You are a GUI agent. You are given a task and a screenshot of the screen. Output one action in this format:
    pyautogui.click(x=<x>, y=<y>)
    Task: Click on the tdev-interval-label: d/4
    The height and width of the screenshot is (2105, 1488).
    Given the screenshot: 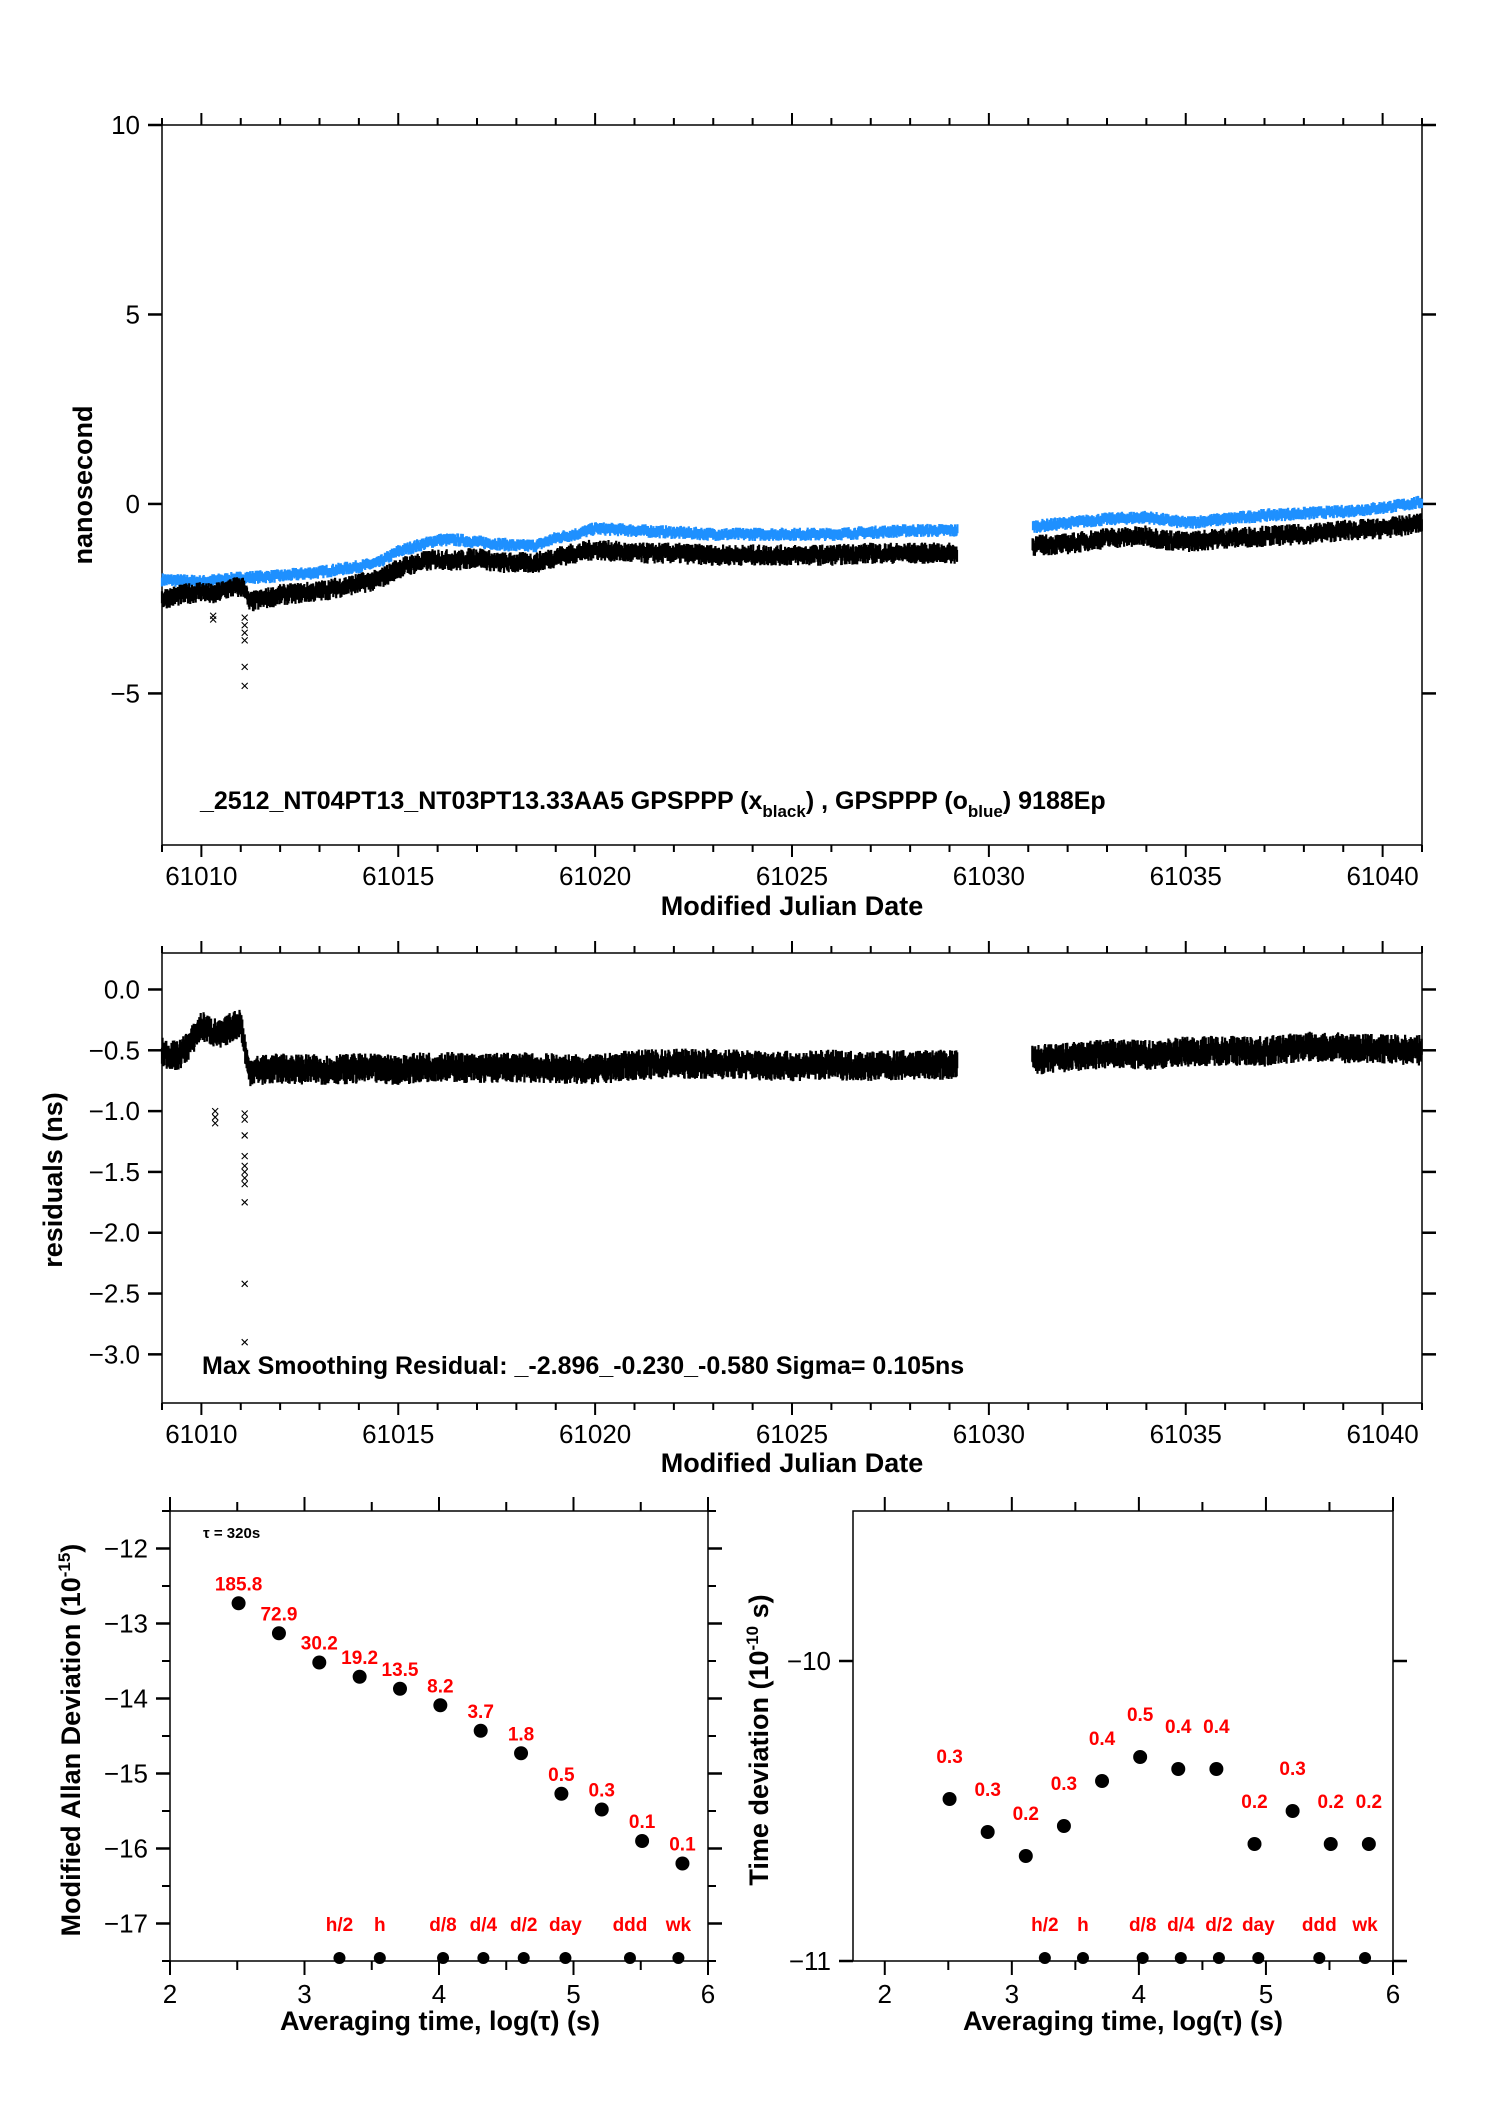 What is the action you would take?
    pyautogui.click(x=1181, y=1925)
    